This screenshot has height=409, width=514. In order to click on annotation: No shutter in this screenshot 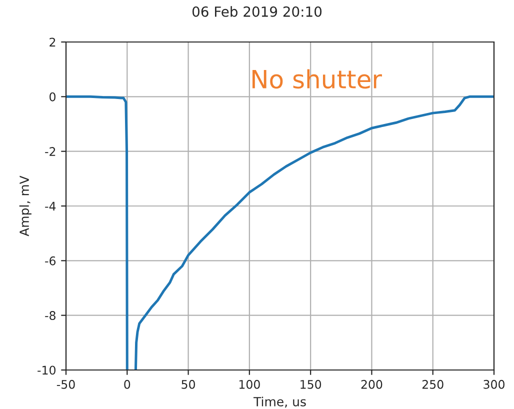, I will do `click(317, 79)`.